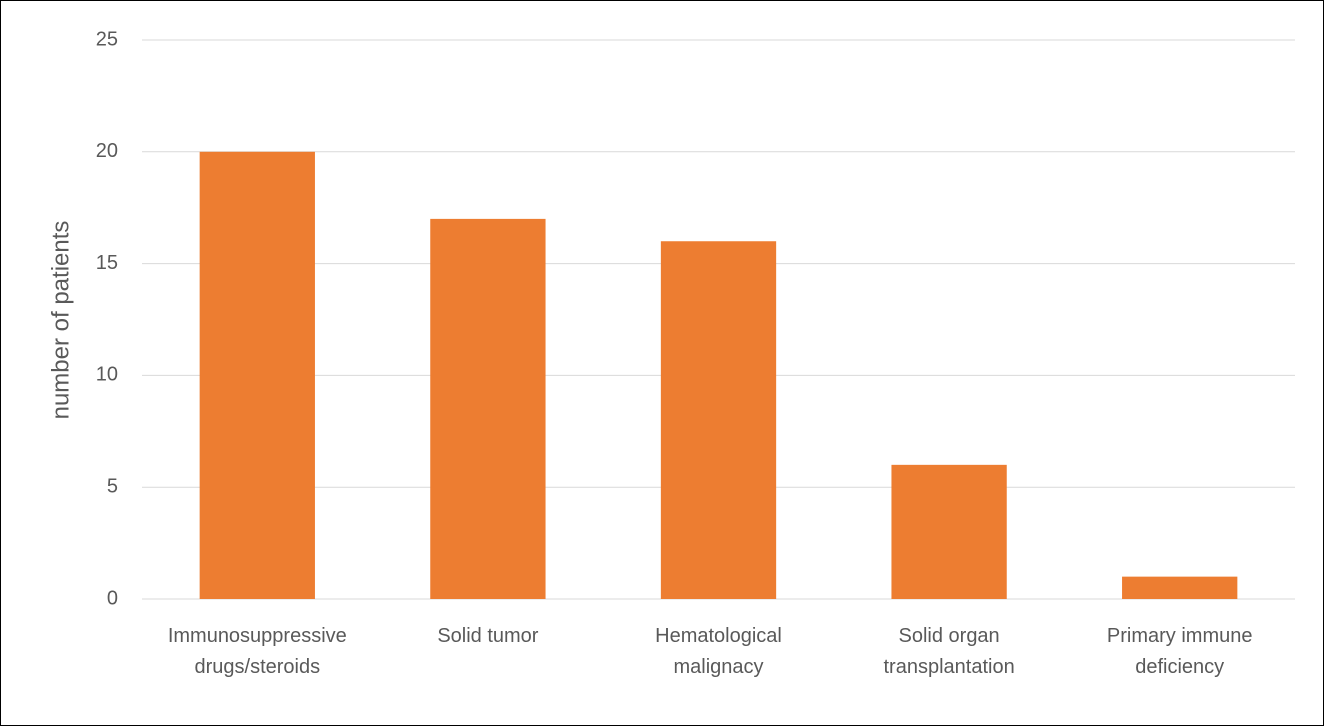  What do you see at coordinates (107, 375) in the screenshot?
I see `y-tick-label: 10` at bounding box center [107, 375].